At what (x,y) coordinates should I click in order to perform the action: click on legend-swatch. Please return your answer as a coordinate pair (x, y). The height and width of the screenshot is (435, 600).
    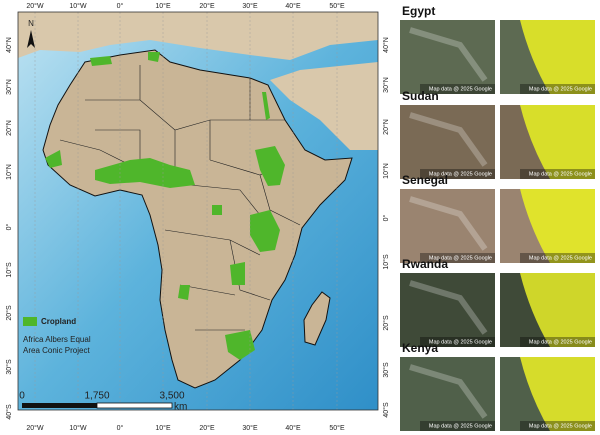
    Looking at the image, I should click on (30, 321).